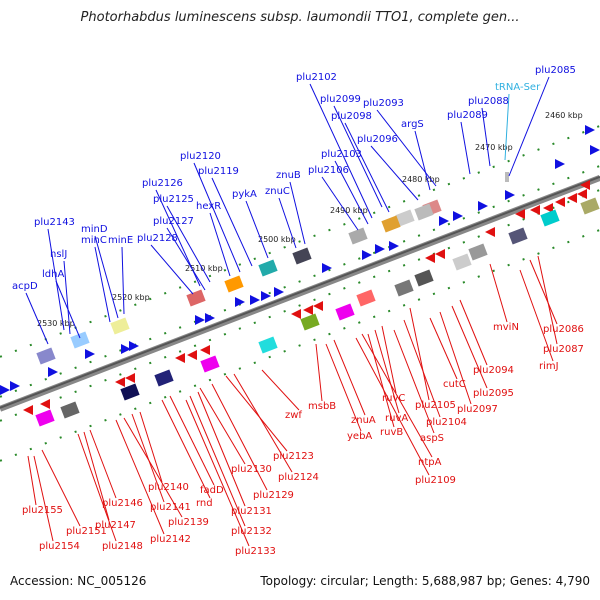 The image size is (600, 600). What do you see at coordinates (298, 477) in the screenshot?
I see `lower-gene-label: plu2124` at bounding box center [298, 477].